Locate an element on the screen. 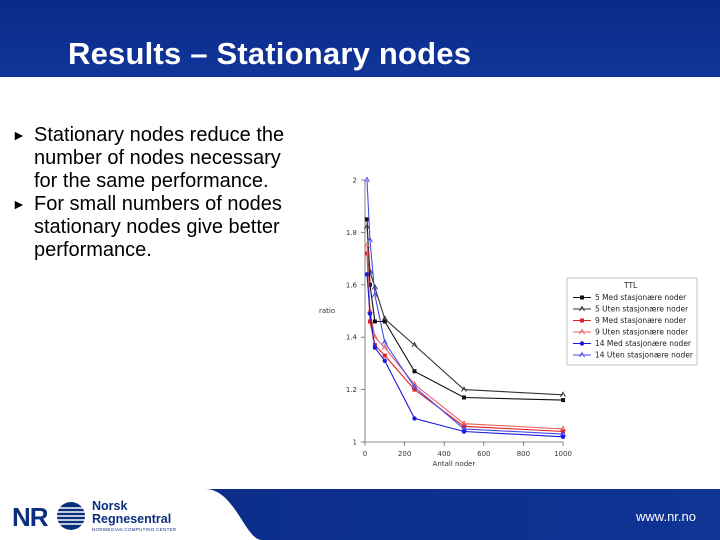  y-axis-label: ratio is located at coordinates (327, 311).